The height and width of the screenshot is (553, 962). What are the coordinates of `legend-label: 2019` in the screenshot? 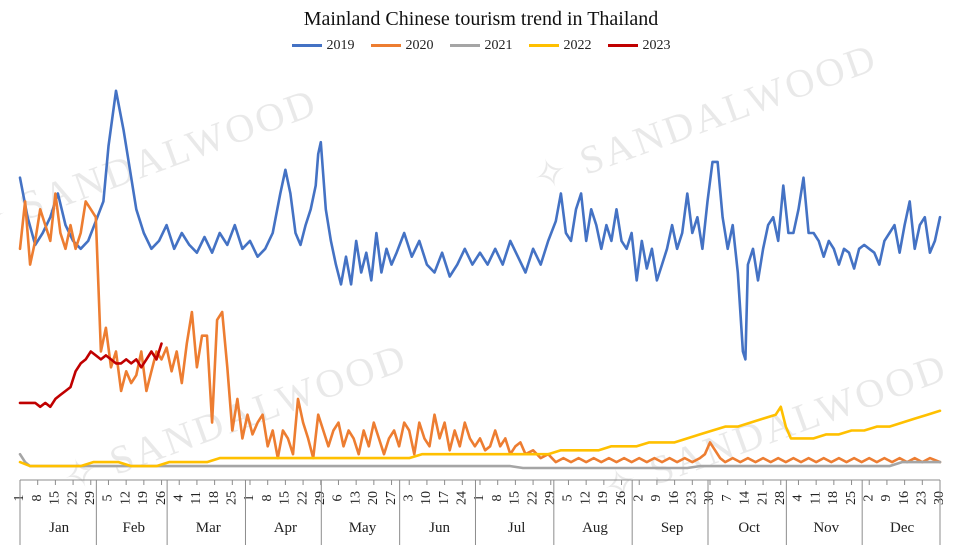 It's located at (340, 45).